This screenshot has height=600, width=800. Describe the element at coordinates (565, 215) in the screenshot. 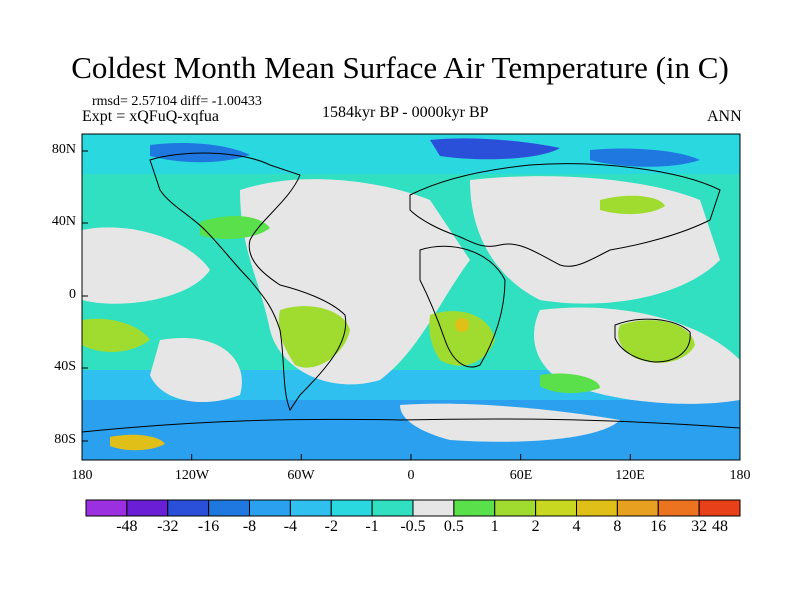

I see `coast-eurasia` at that location.